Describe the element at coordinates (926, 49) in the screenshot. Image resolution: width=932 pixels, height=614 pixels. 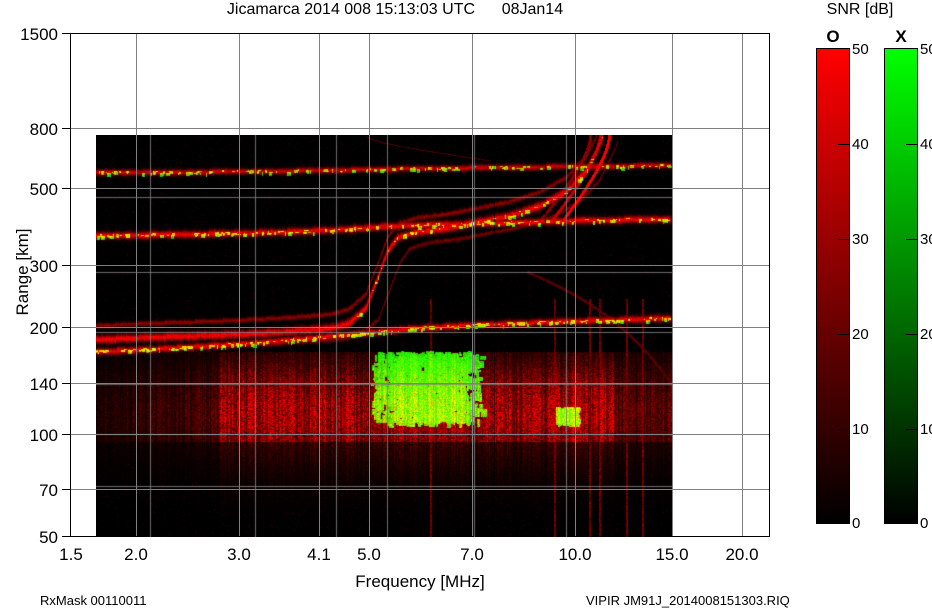
I see `cb-x-tick-50: 50` at that location.